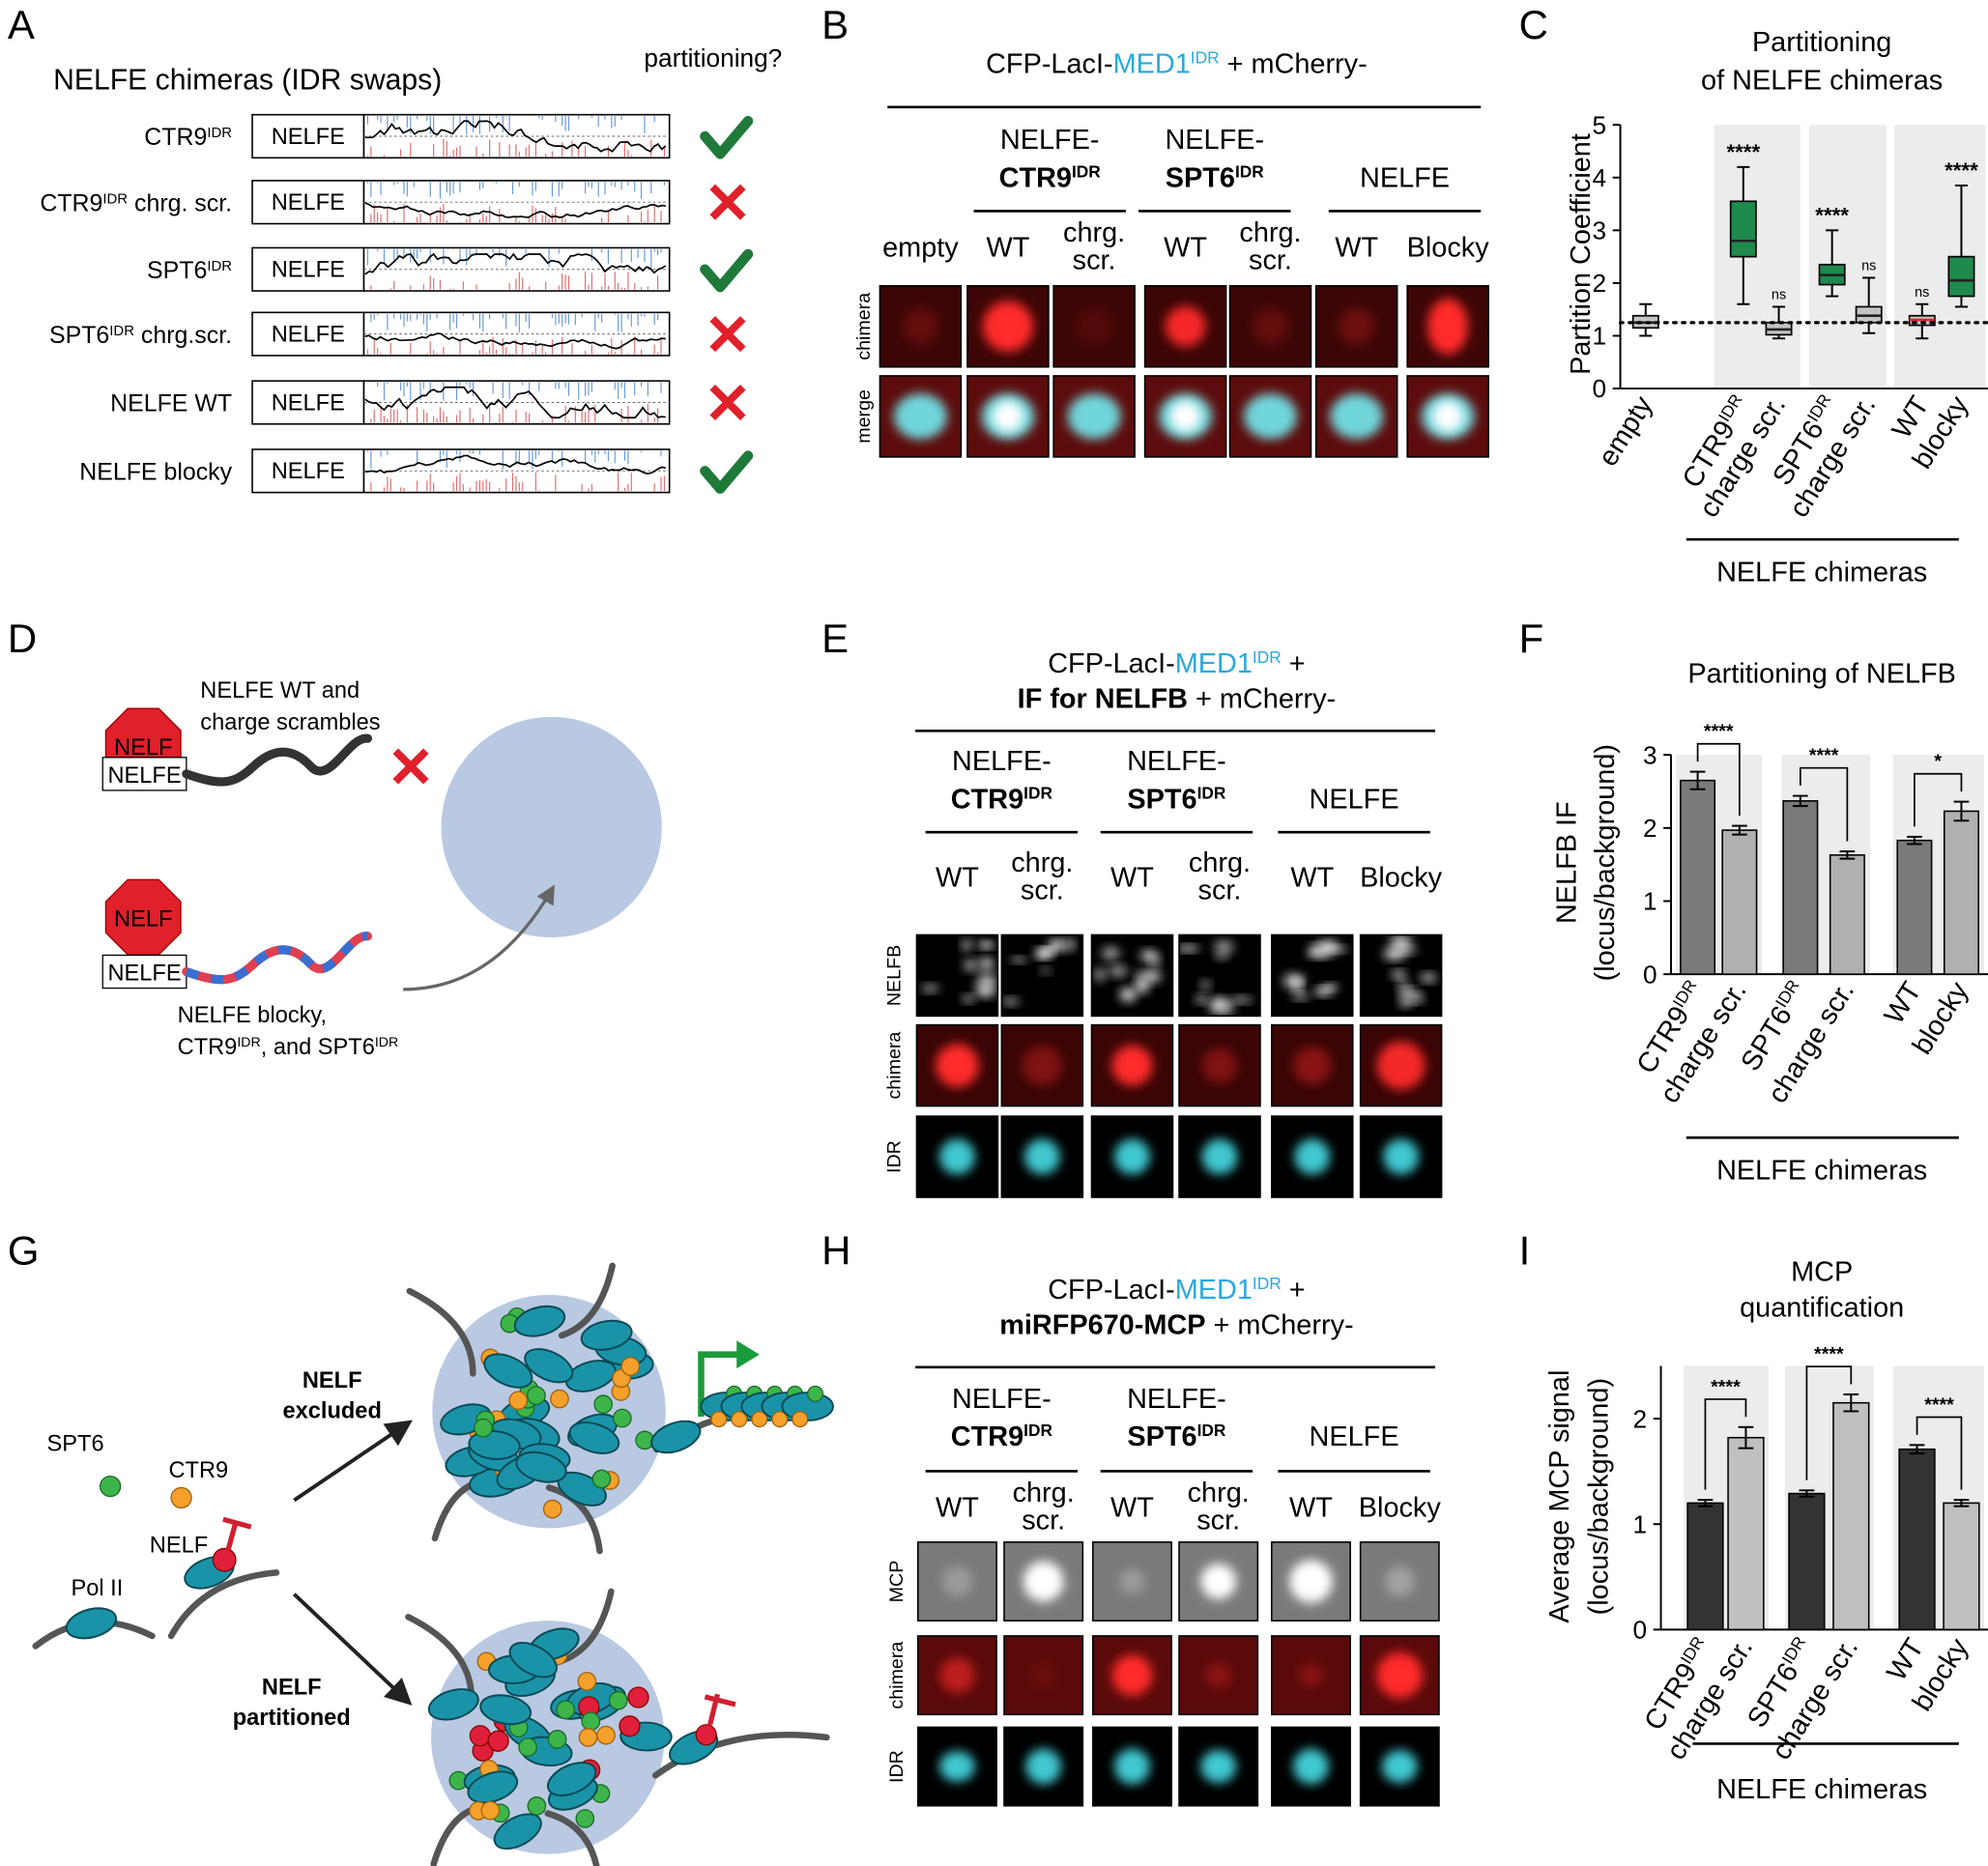  I want to click on panel-letter: G, so click(24, 1251).